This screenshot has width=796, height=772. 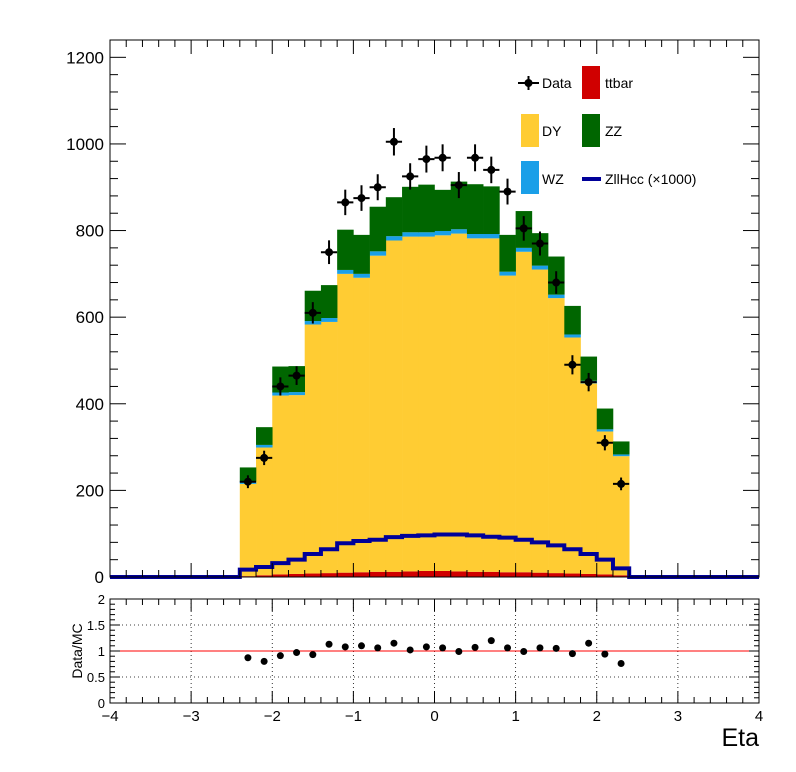 I want to click on legend-data-marker, so click(x=528, y=83).